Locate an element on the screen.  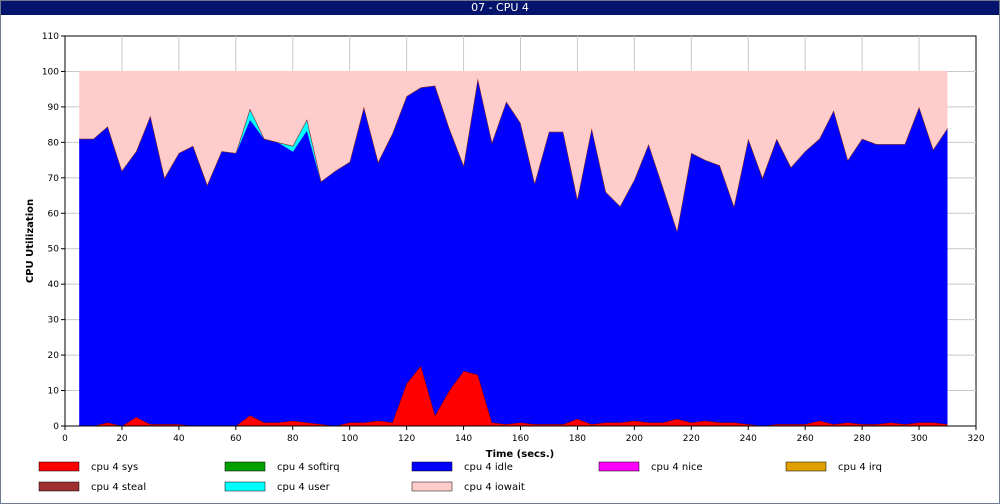
x-tick-label: 200 is located at coordinates (634, 439).